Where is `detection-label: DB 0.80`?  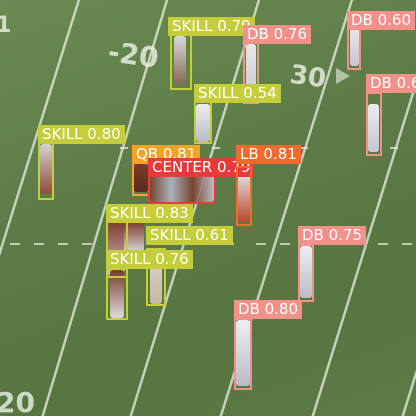 detection-label: DB 0.80 is located at coordinates (268, 309).